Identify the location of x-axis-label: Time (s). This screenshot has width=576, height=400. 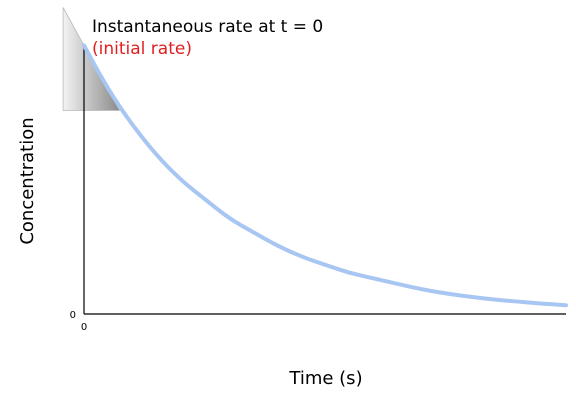
(325, 378).